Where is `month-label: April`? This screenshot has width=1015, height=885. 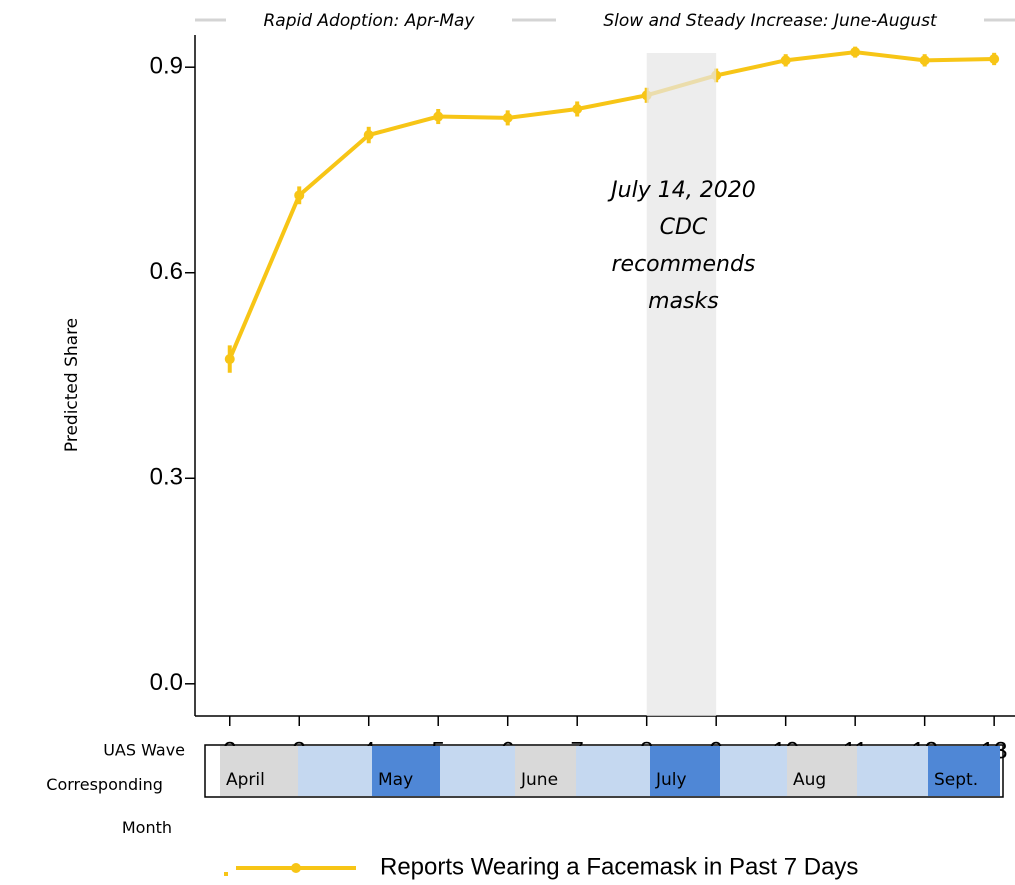 month-label: April is located at coordinates (245, 780).